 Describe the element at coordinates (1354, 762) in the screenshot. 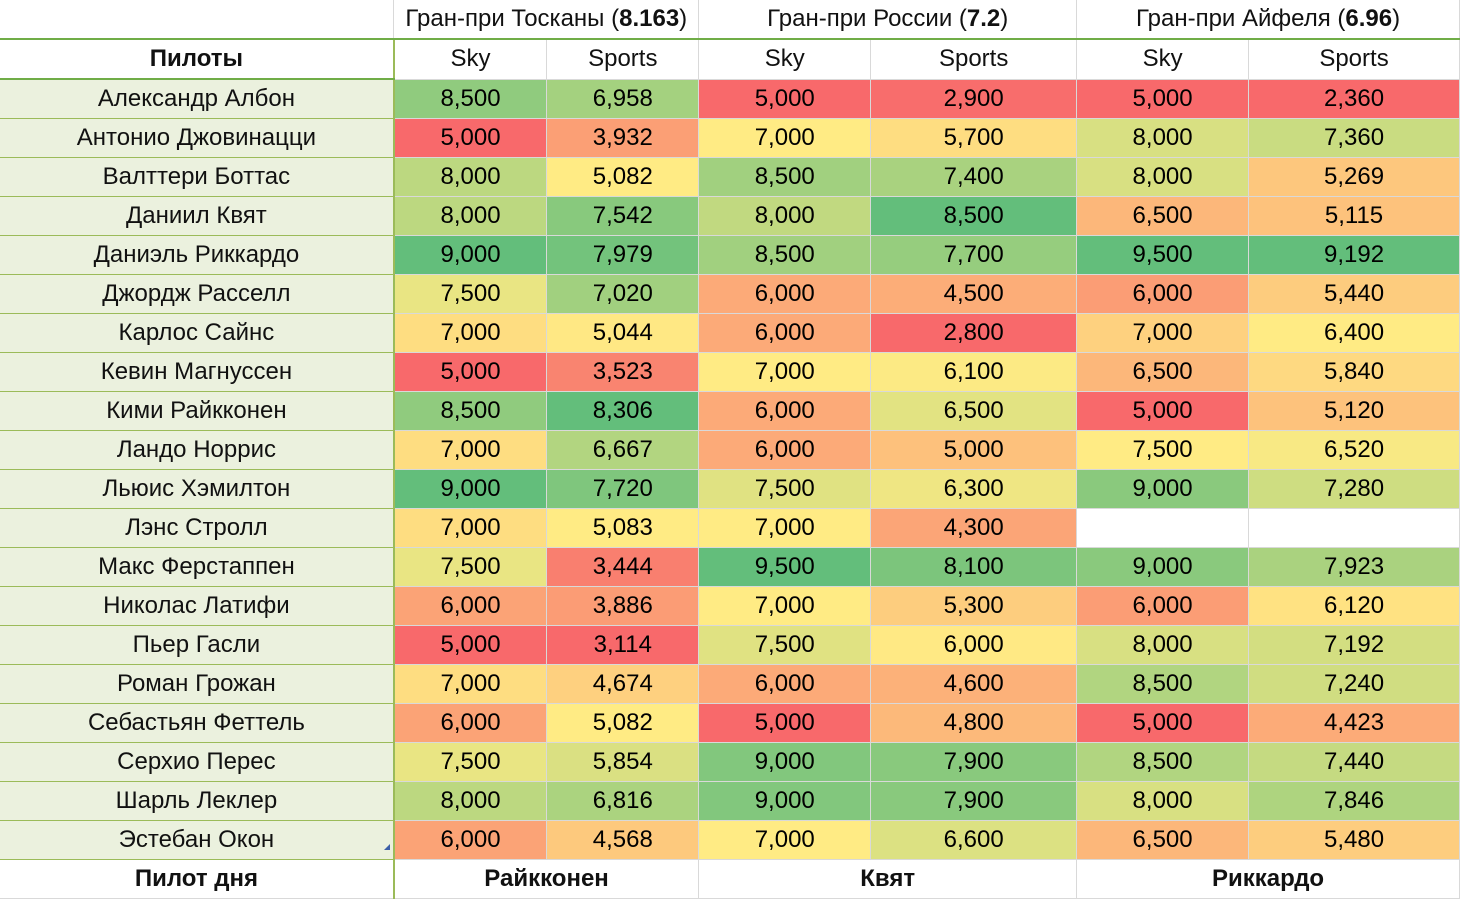

I see `rating-cell: 7,440` at that location.